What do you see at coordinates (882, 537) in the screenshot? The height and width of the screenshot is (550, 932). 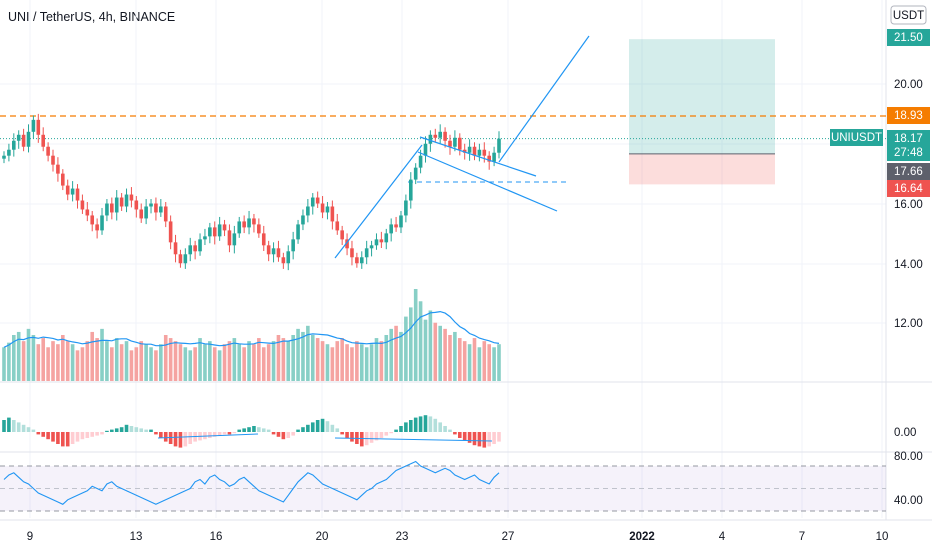 I see `x-tick-label: 10` at bounding box center [882, 537].